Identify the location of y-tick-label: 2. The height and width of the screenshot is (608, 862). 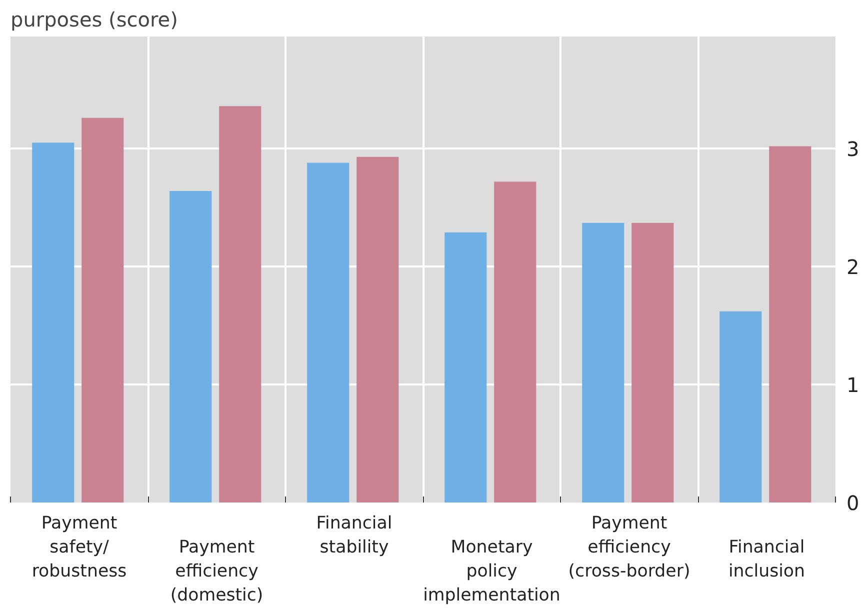
(853, 267).